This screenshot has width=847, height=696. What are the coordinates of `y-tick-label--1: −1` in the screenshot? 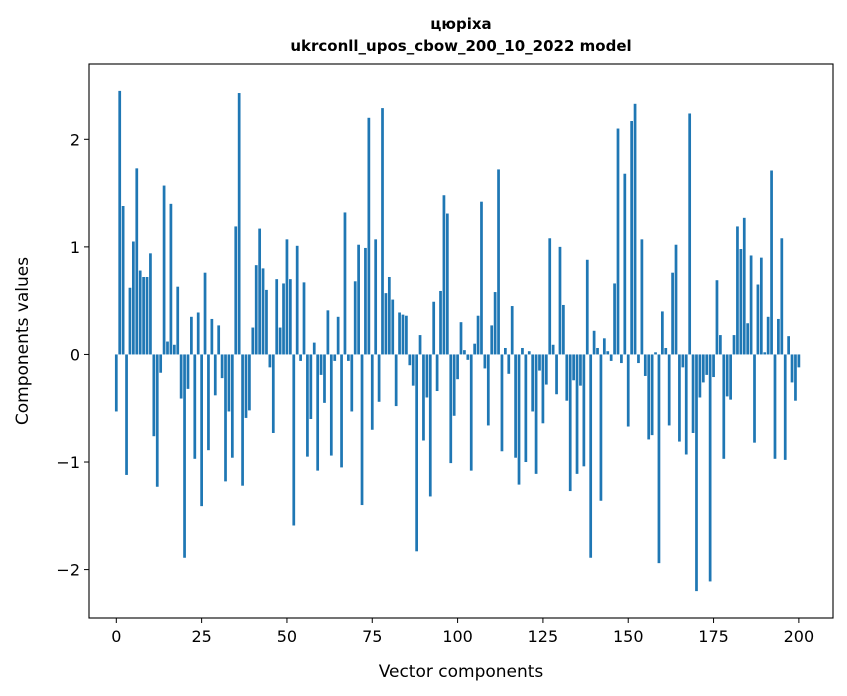 It's located at (68, 462).